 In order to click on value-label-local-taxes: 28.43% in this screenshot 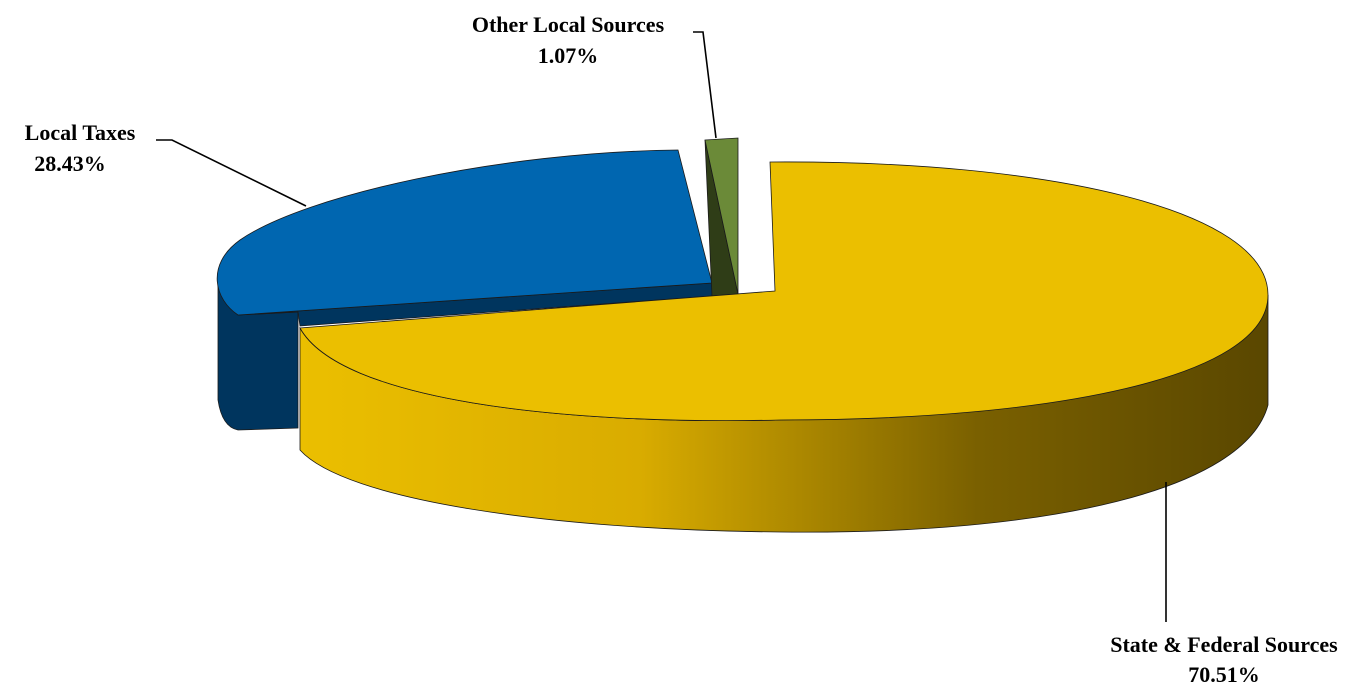, I will do `click(70, 163)`.